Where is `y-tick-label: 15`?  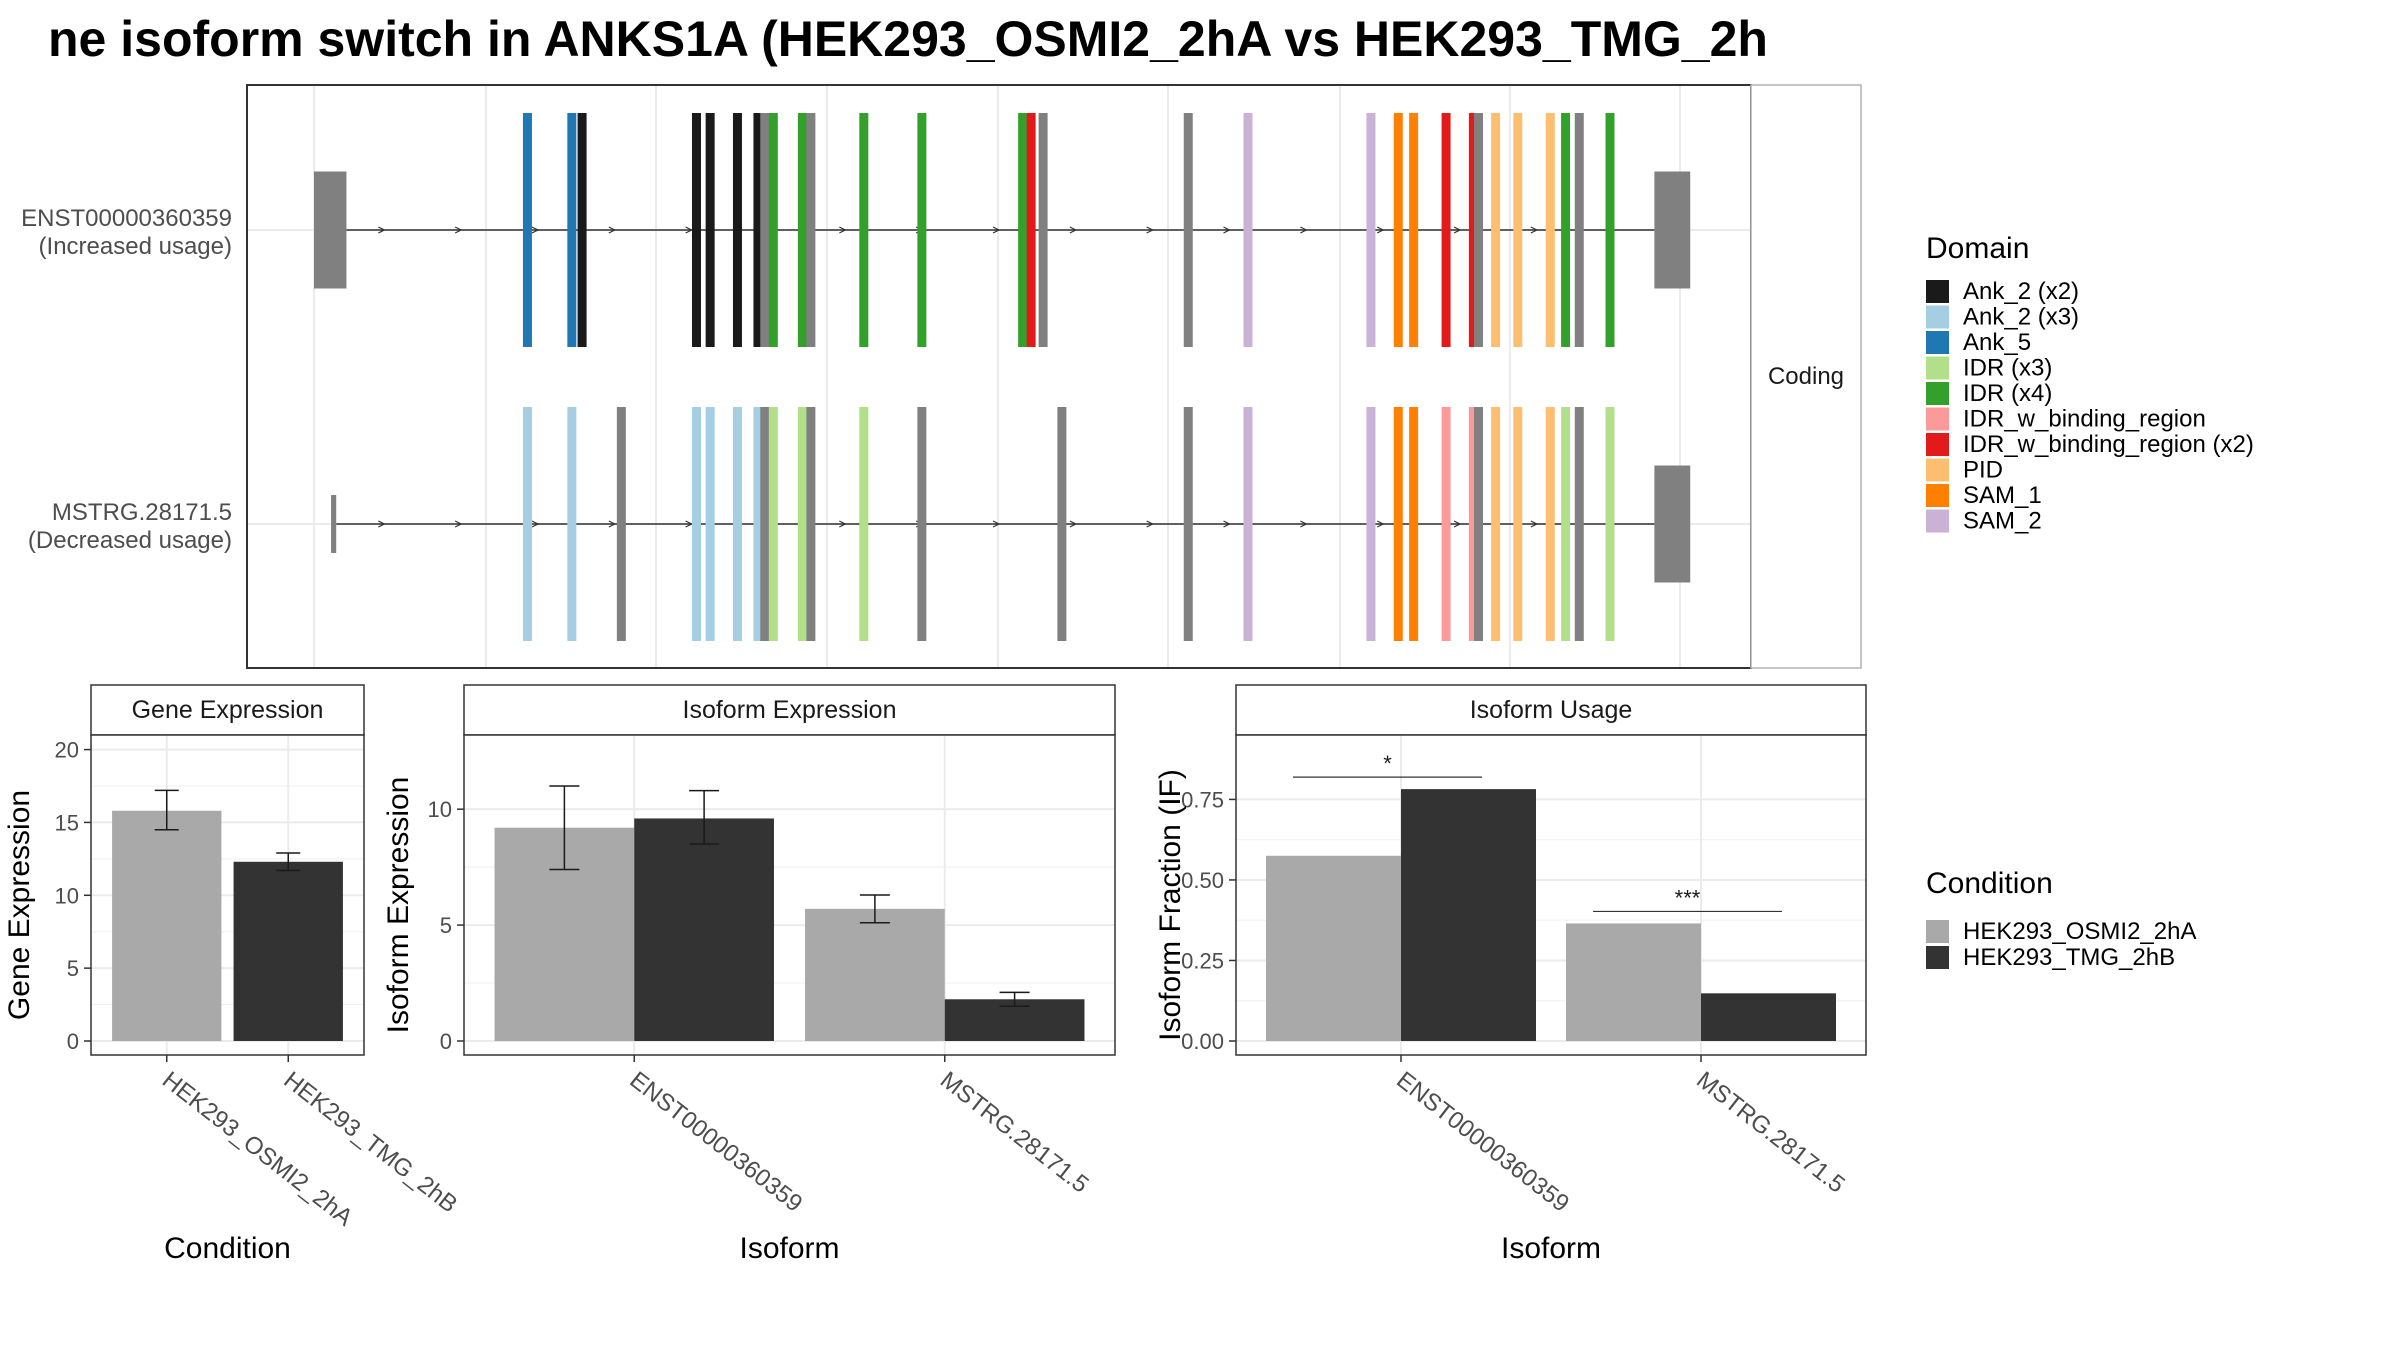 y-tick-label: 15 is located at coordinates (67, 822).